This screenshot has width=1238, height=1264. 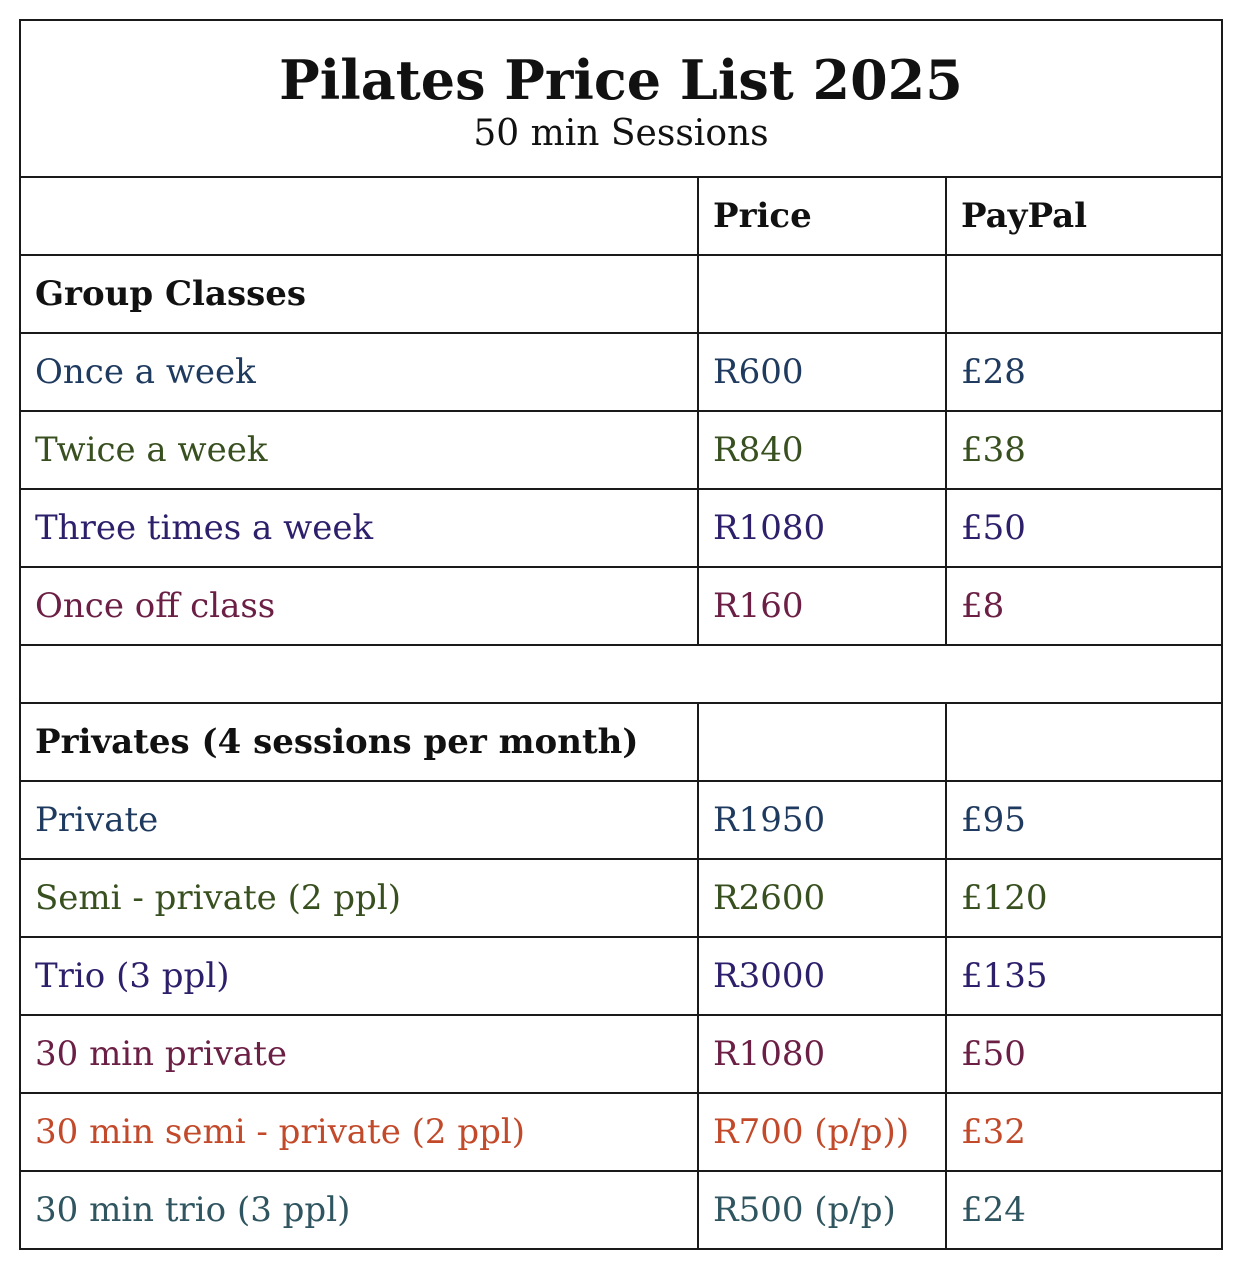 I want to click on row-paypal: £38, so click(x=1084, y=450).